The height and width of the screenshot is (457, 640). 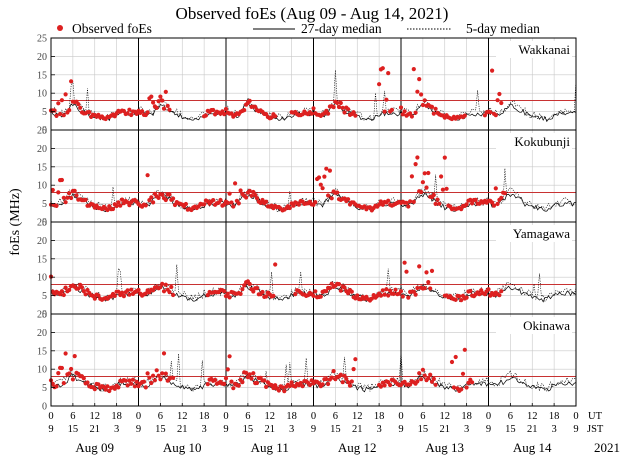 What do you see at coordinates (112, 28) in the screenshot?
I see `legend-observed-label: Observed foEs` at bounding box center [112, 28].